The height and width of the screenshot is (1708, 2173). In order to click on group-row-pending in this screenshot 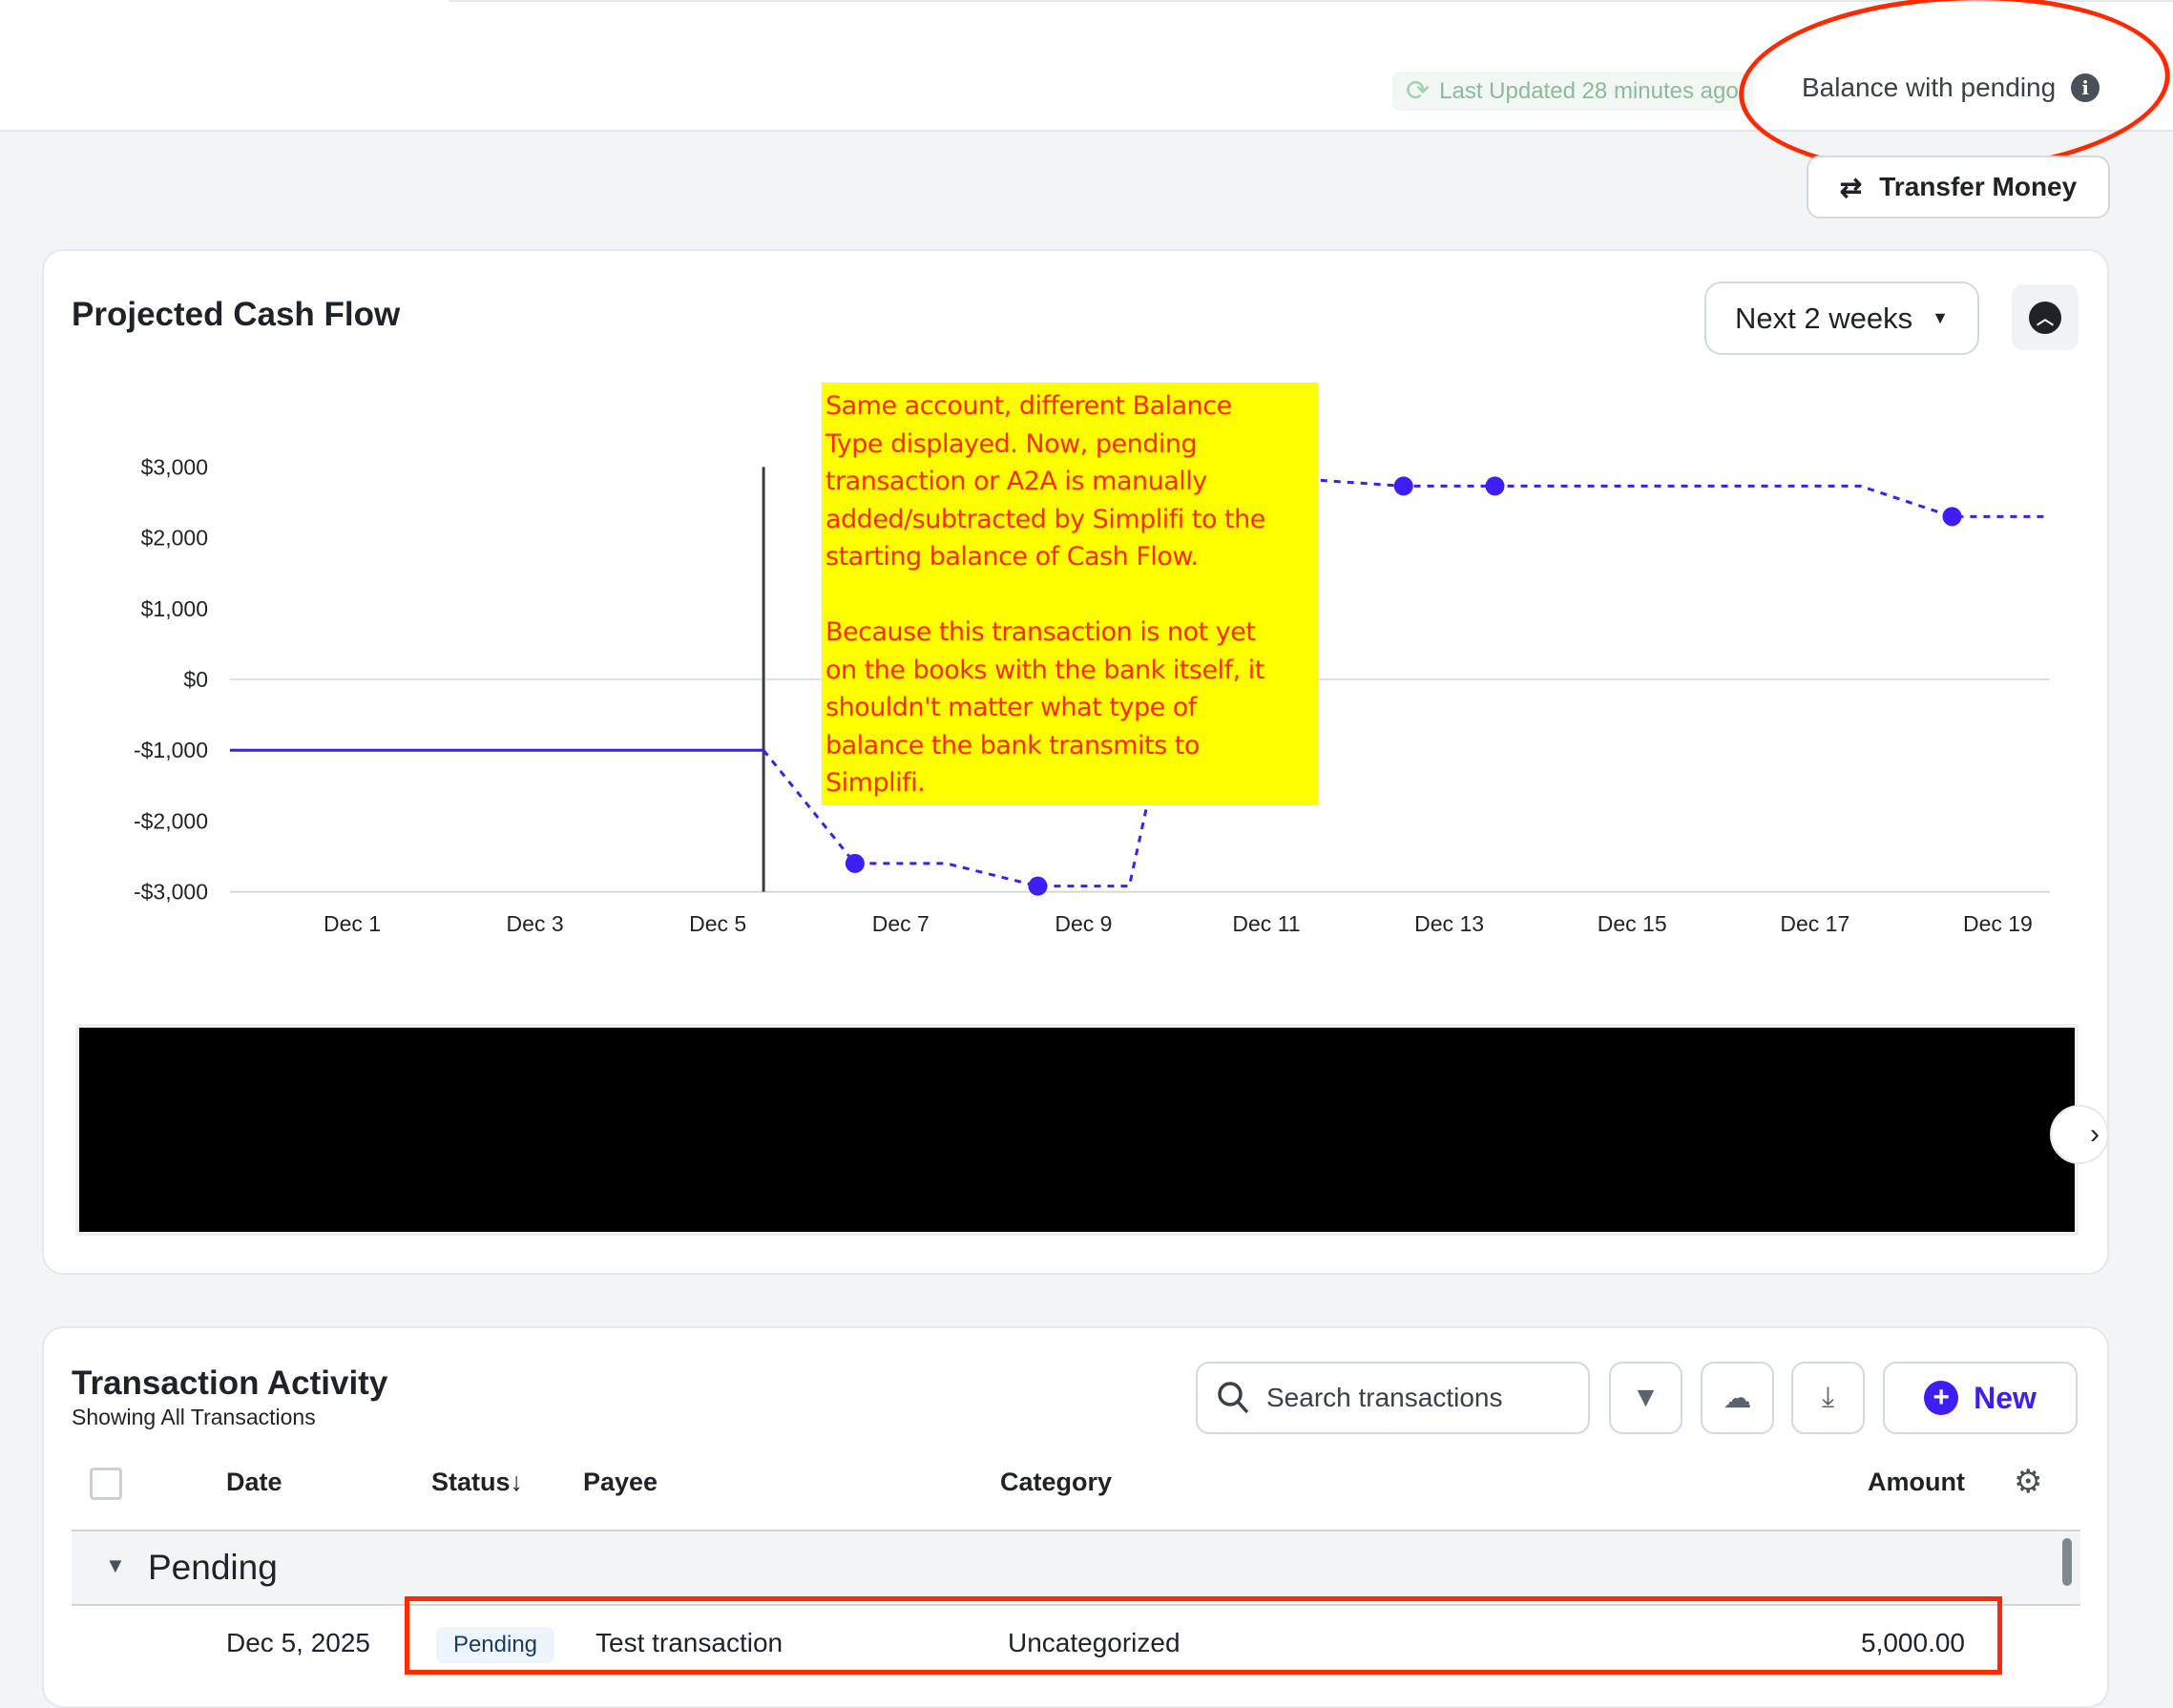, I will do `click(1076, 1568)`.